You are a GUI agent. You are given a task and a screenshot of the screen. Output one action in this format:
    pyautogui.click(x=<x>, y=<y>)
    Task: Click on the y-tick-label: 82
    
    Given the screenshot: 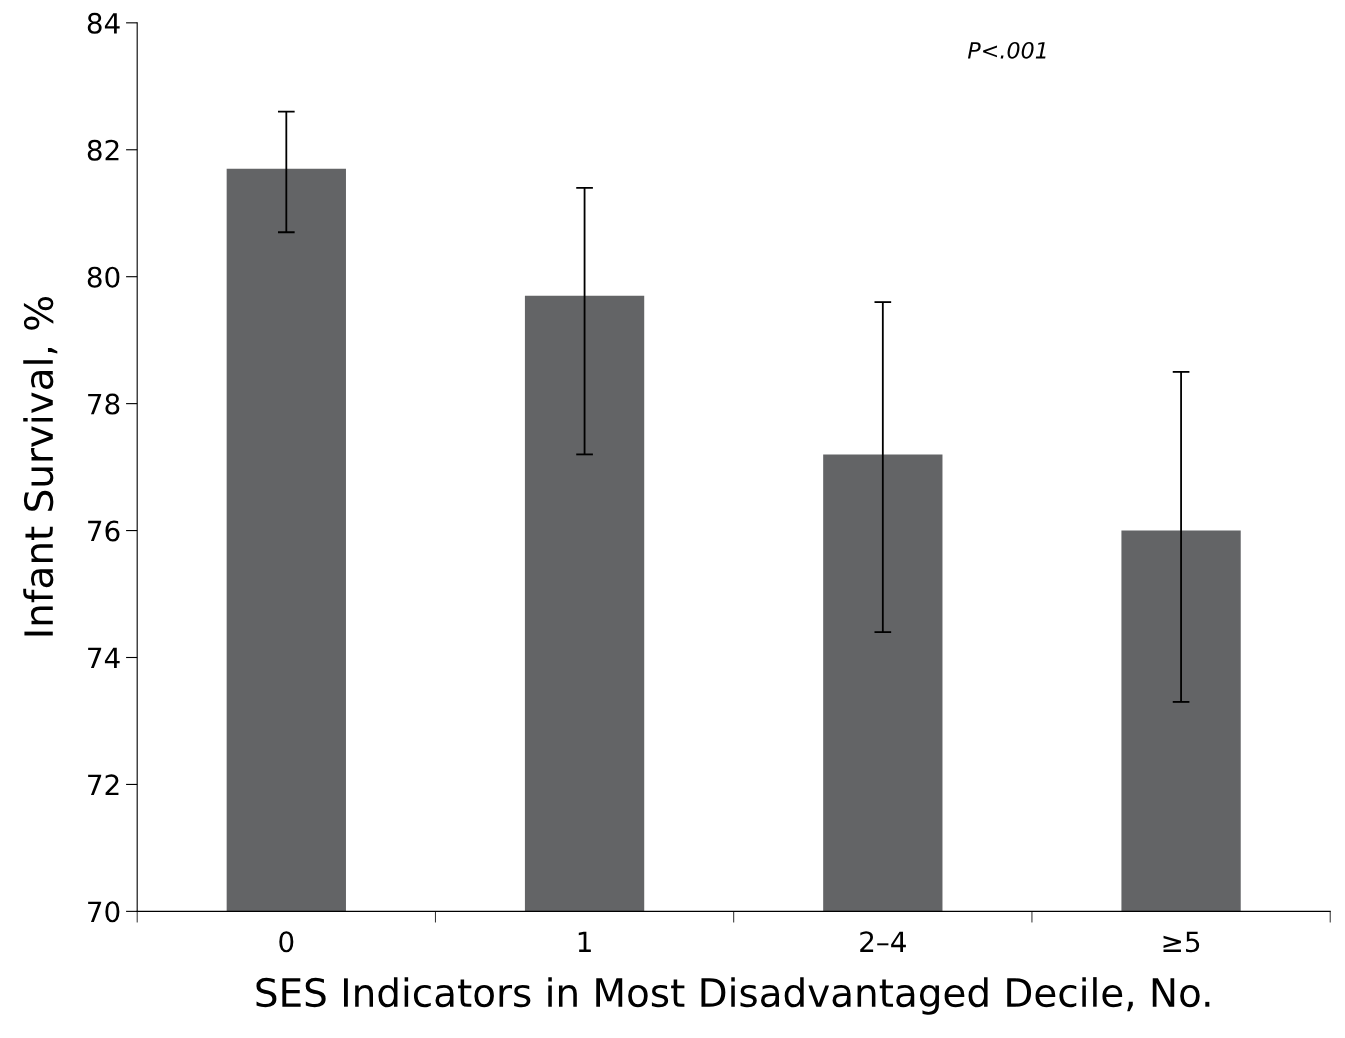 What is the action you would take?
    pyautogui.click(x=103, y=150)
    